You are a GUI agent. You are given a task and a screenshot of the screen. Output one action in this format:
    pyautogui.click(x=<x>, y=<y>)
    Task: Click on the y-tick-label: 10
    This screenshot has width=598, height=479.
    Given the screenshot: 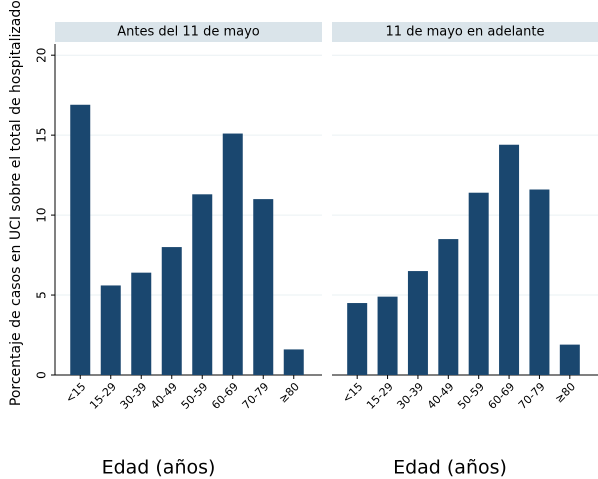 What is the action you would take?
    pyautogui.click(x=42, y=214)
    